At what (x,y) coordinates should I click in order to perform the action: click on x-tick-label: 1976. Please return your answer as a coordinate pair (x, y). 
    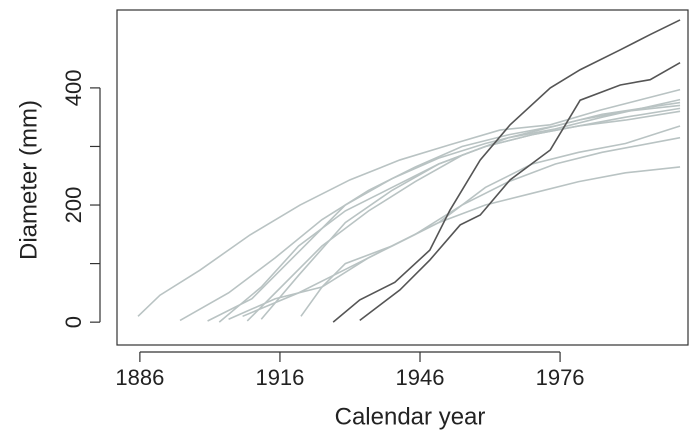
    Looking at the image, I should click on (560, 377).